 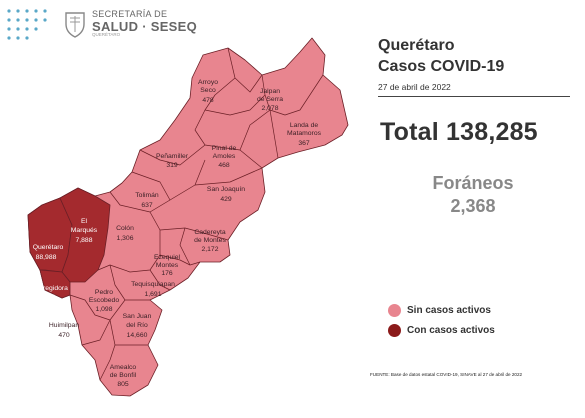 I want to click on svg-text: 7,888, so click(x=83, y=240).